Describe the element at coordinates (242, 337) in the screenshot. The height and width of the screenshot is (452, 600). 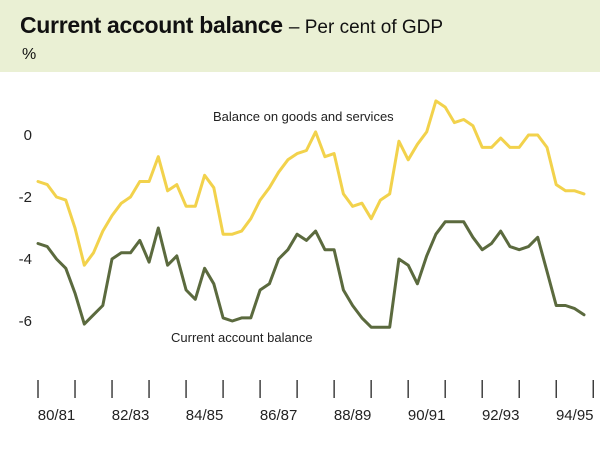
I see `annotation-current-account: Current account balance` at that location.